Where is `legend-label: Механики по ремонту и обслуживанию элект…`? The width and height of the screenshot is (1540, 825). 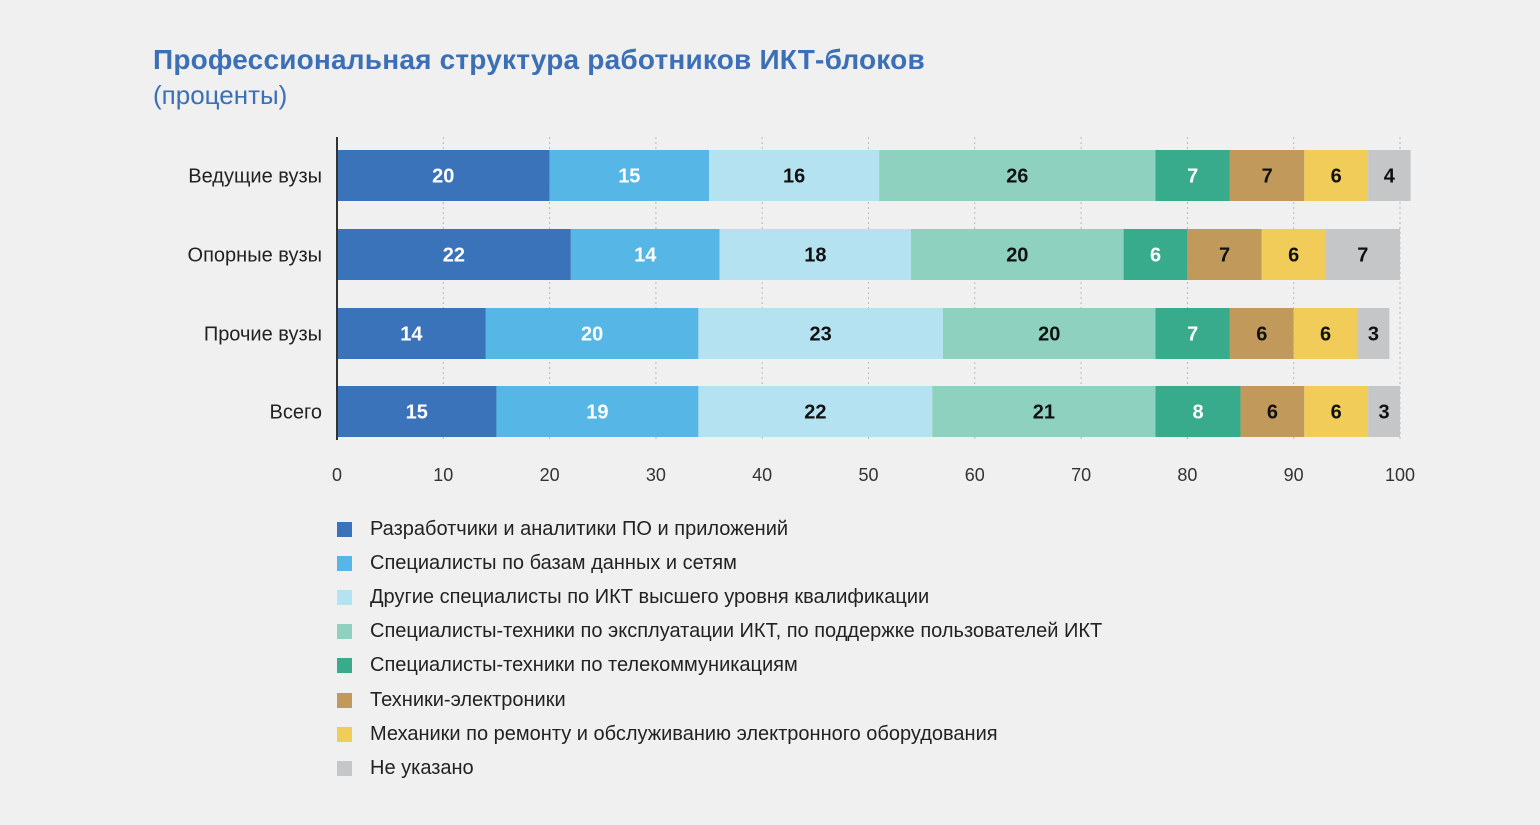 legend-label: Механики по ремонту и обслуживанию элект… is located at coordinates (684, 733).